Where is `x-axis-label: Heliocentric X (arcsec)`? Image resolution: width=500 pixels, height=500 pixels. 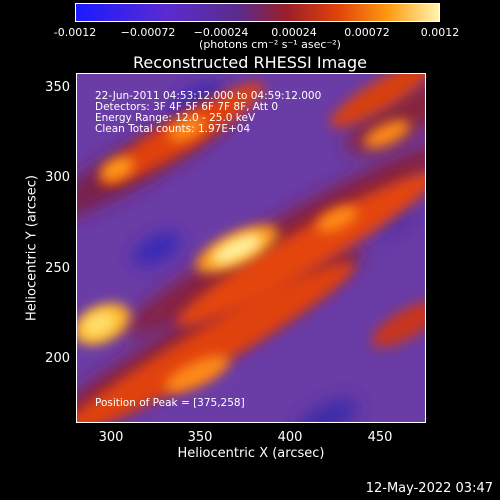 x-axis-label: Heliocentric X (arcsec) is located at coordinates (251, 453).